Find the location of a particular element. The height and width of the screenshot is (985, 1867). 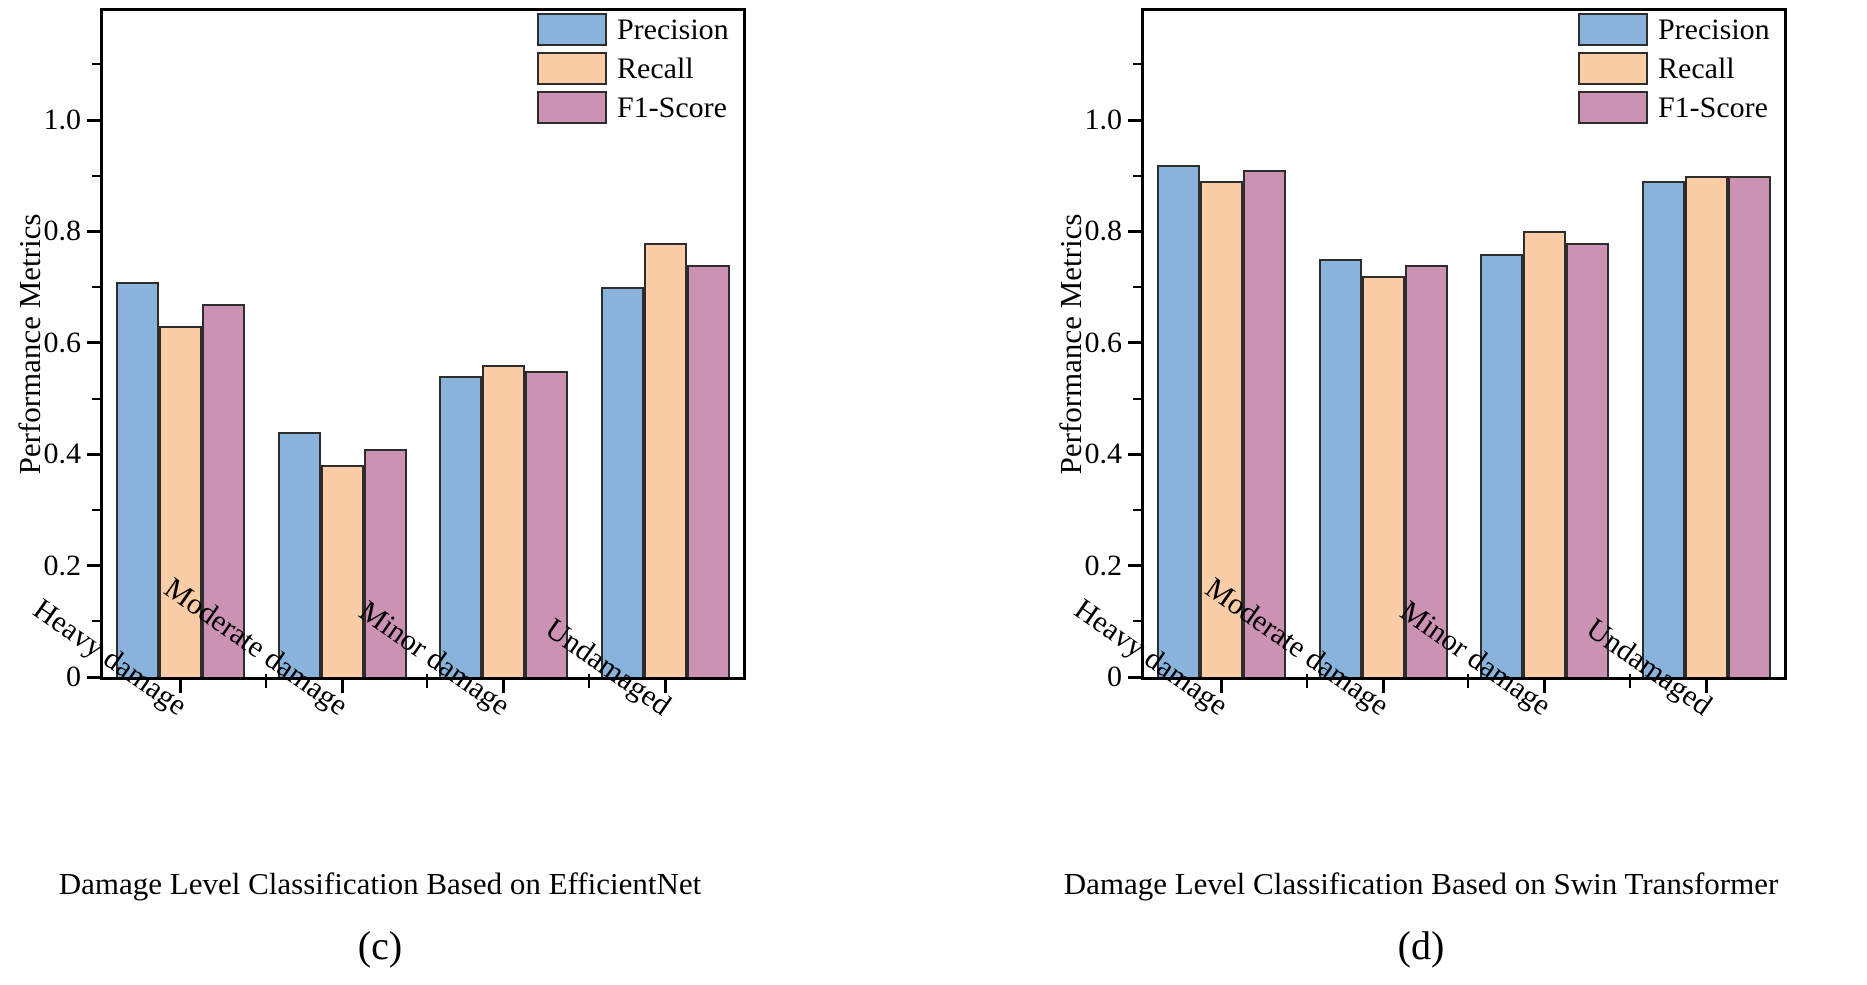

panel-caption: (c) is located at coordinates (380, 945).